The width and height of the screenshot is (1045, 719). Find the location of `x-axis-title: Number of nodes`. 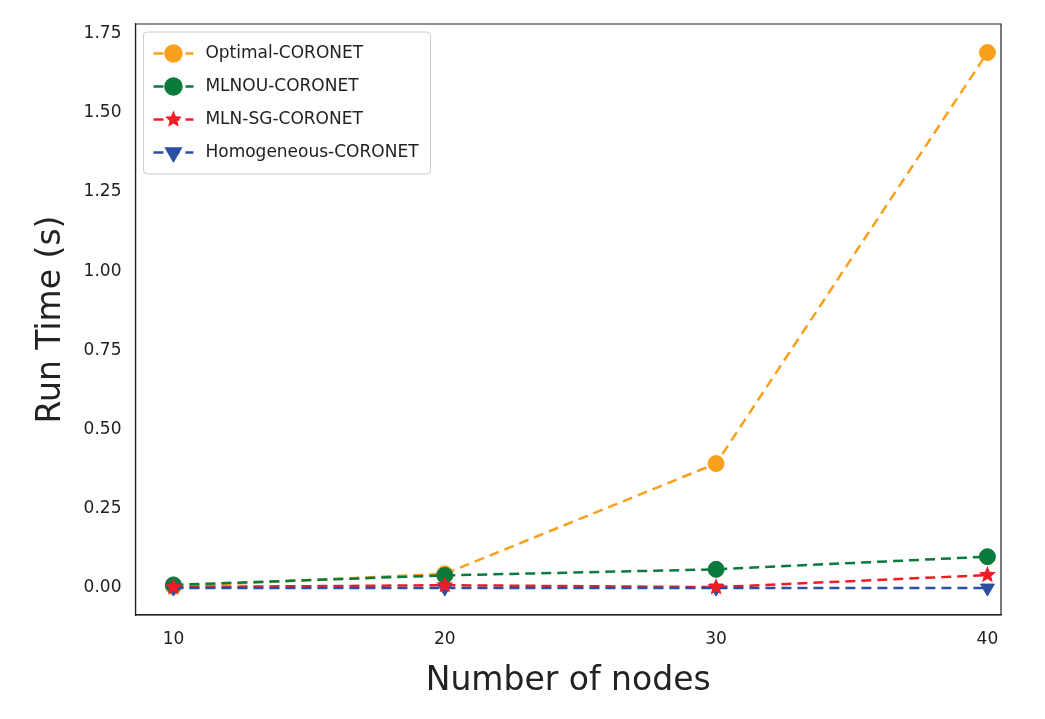

x-axis-title: Number of nodes is located at coordinates (568, 678).